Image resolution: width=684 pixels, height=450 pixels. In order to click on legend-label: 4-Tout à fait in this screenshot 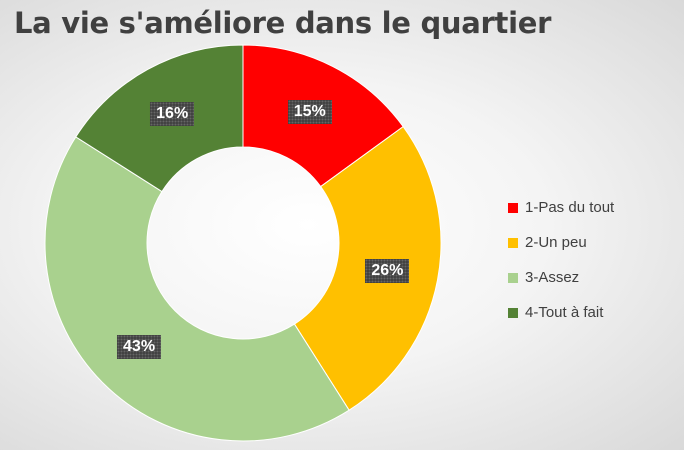, I will do `click(564, 312)`.